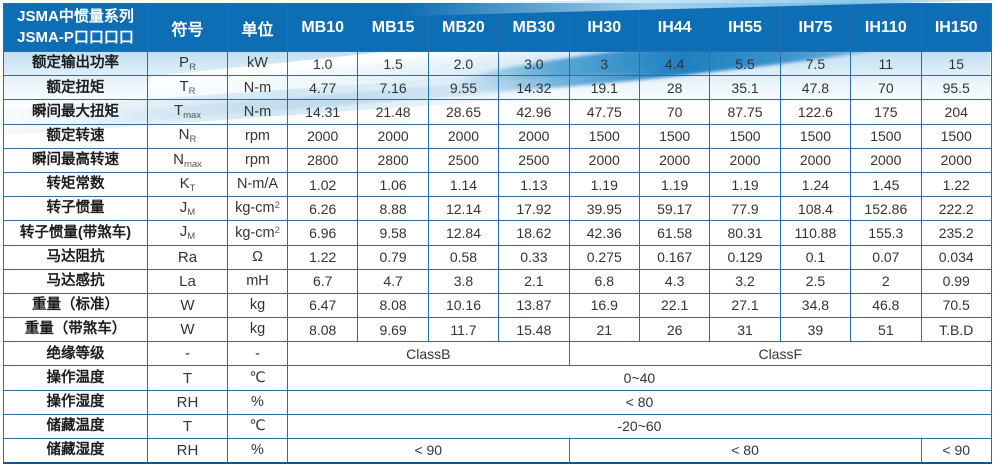  What do you see at coordinates (534, 281) in the screenshot?
I see `value-cell-9-3: 2.1` at bounding box center [534, 281].